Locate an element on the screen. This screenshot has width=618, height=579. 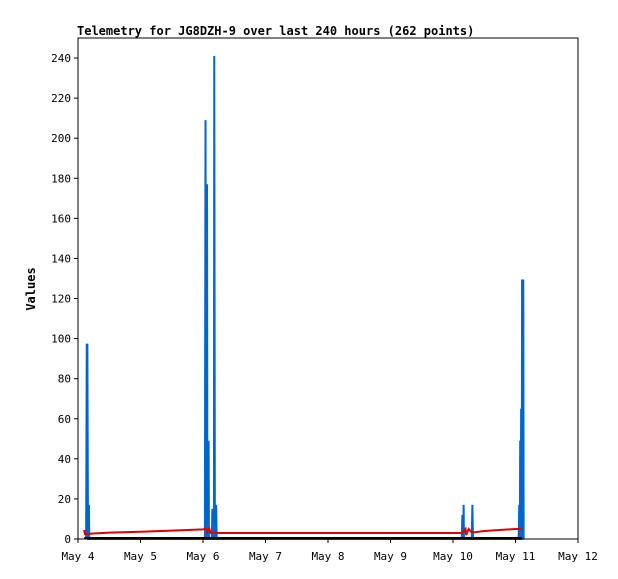
y-tick-label: 100 is located at coordinates (61, 339).